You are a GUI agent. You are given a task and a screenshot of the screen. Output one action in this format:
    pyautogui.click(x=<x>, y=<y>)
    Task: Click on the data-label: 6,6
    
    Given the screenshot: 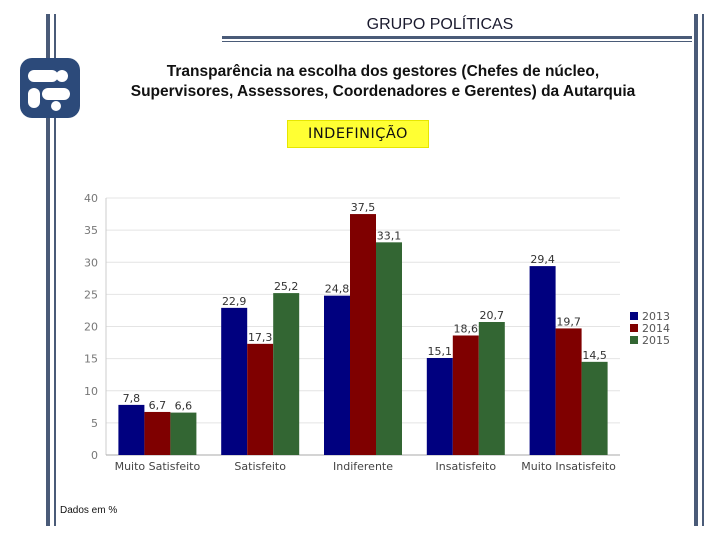 What is the action you would take?
    pyautogui.click(x=184, y=406)
    